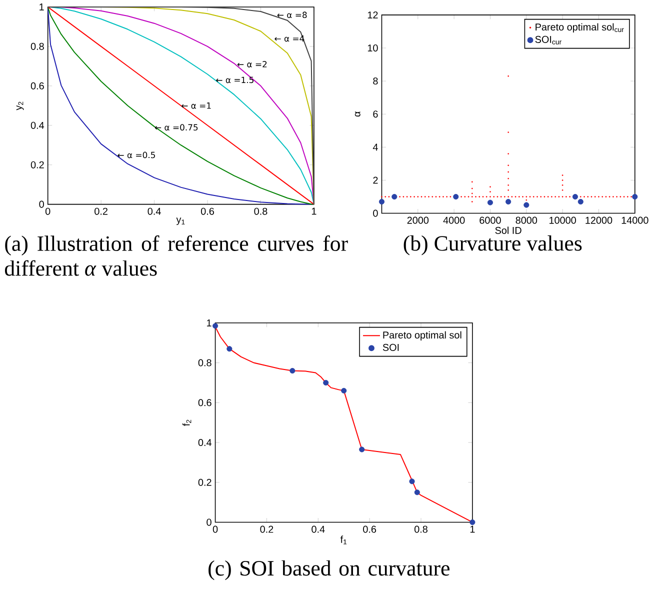  I want to click on x-axis-title: Sol ID, so click(508, 230).